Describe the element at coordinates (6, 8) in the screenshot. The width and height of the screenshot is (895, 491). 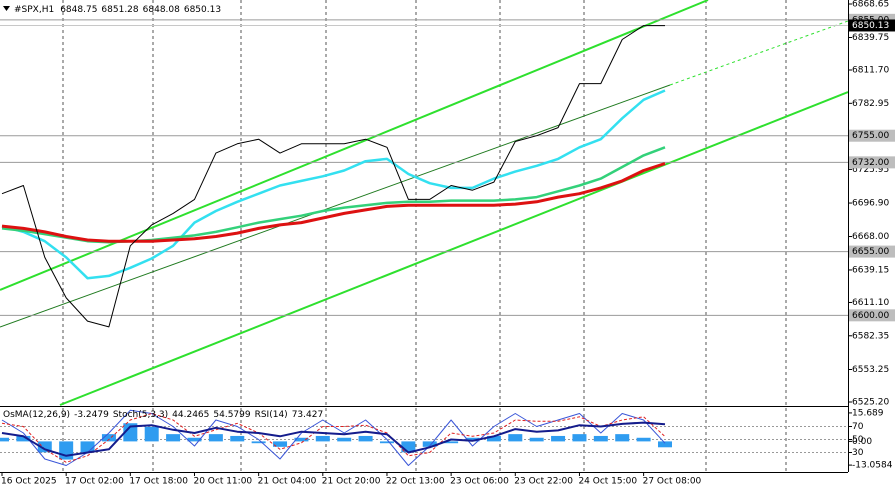
I see `collapse-icon` at that location.